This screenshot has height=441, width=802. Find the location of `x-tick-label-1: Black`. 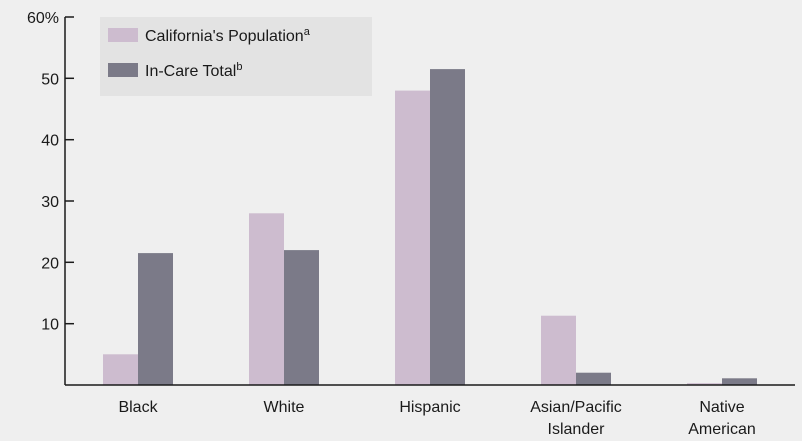

x-tick-label-1: Black is located at coordinates (138, 407).